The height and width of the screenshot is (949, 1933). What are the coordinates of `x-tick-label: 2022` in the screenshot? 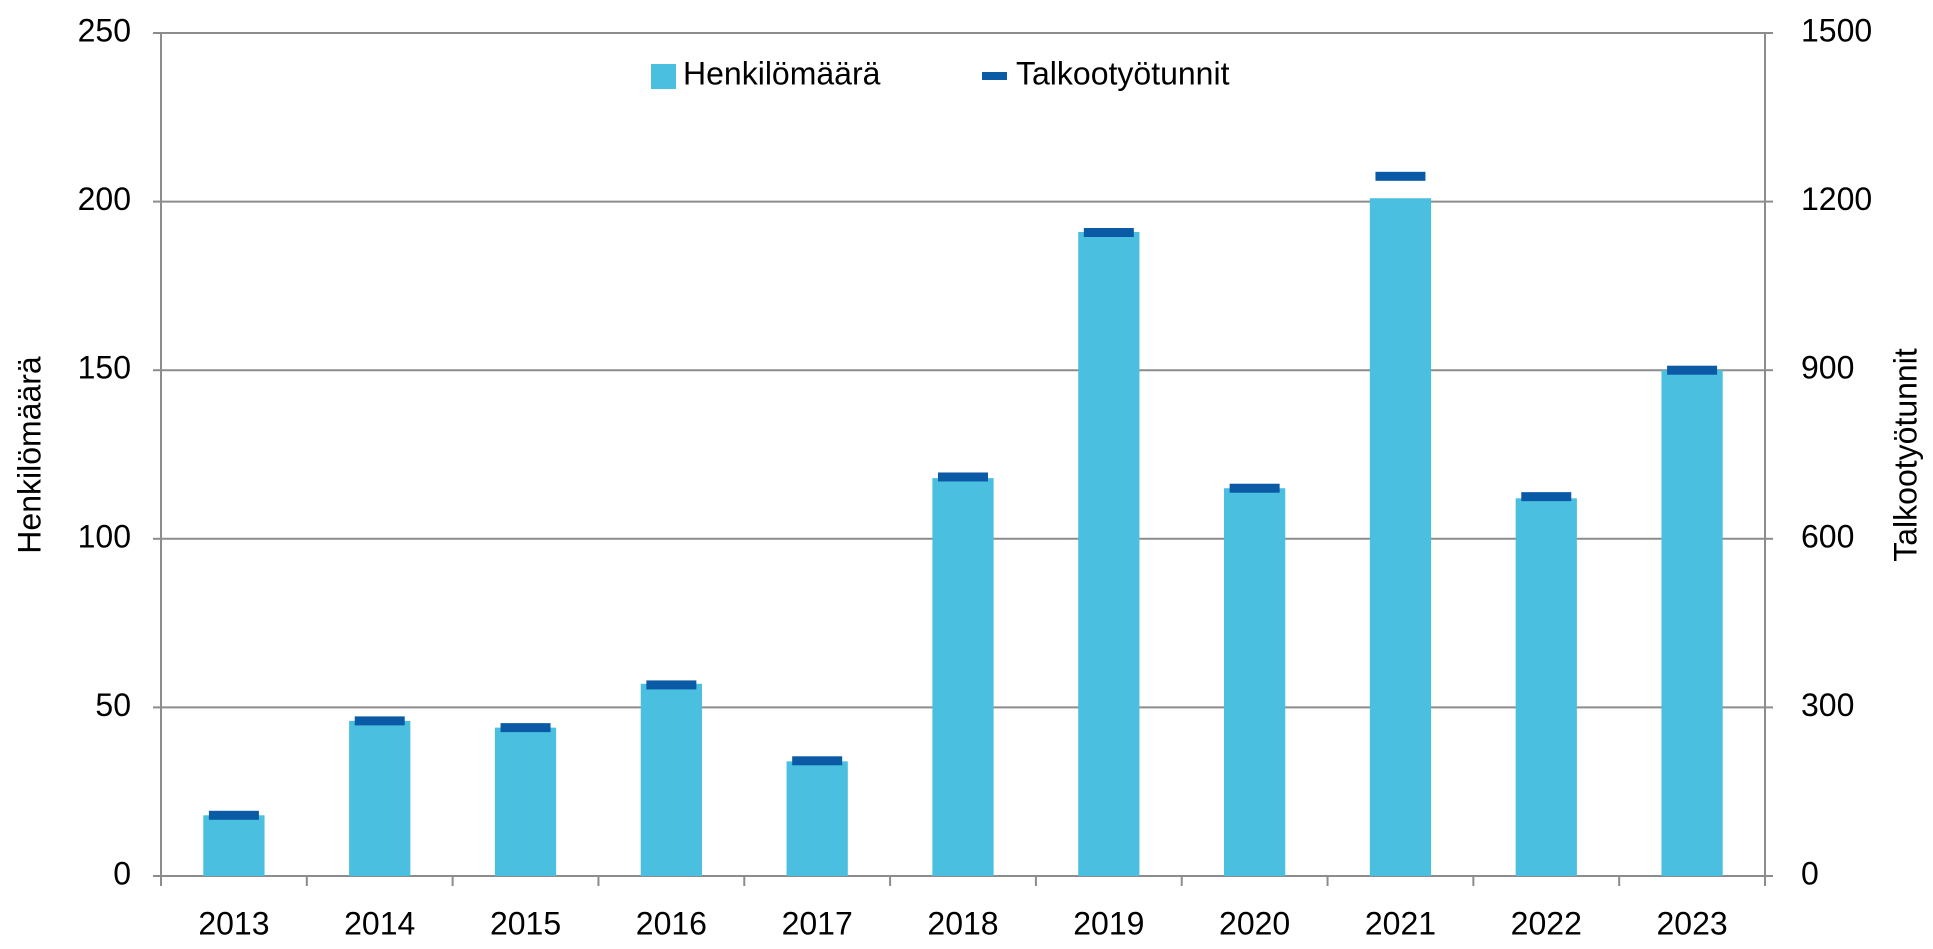 It's located at (1546, 923).